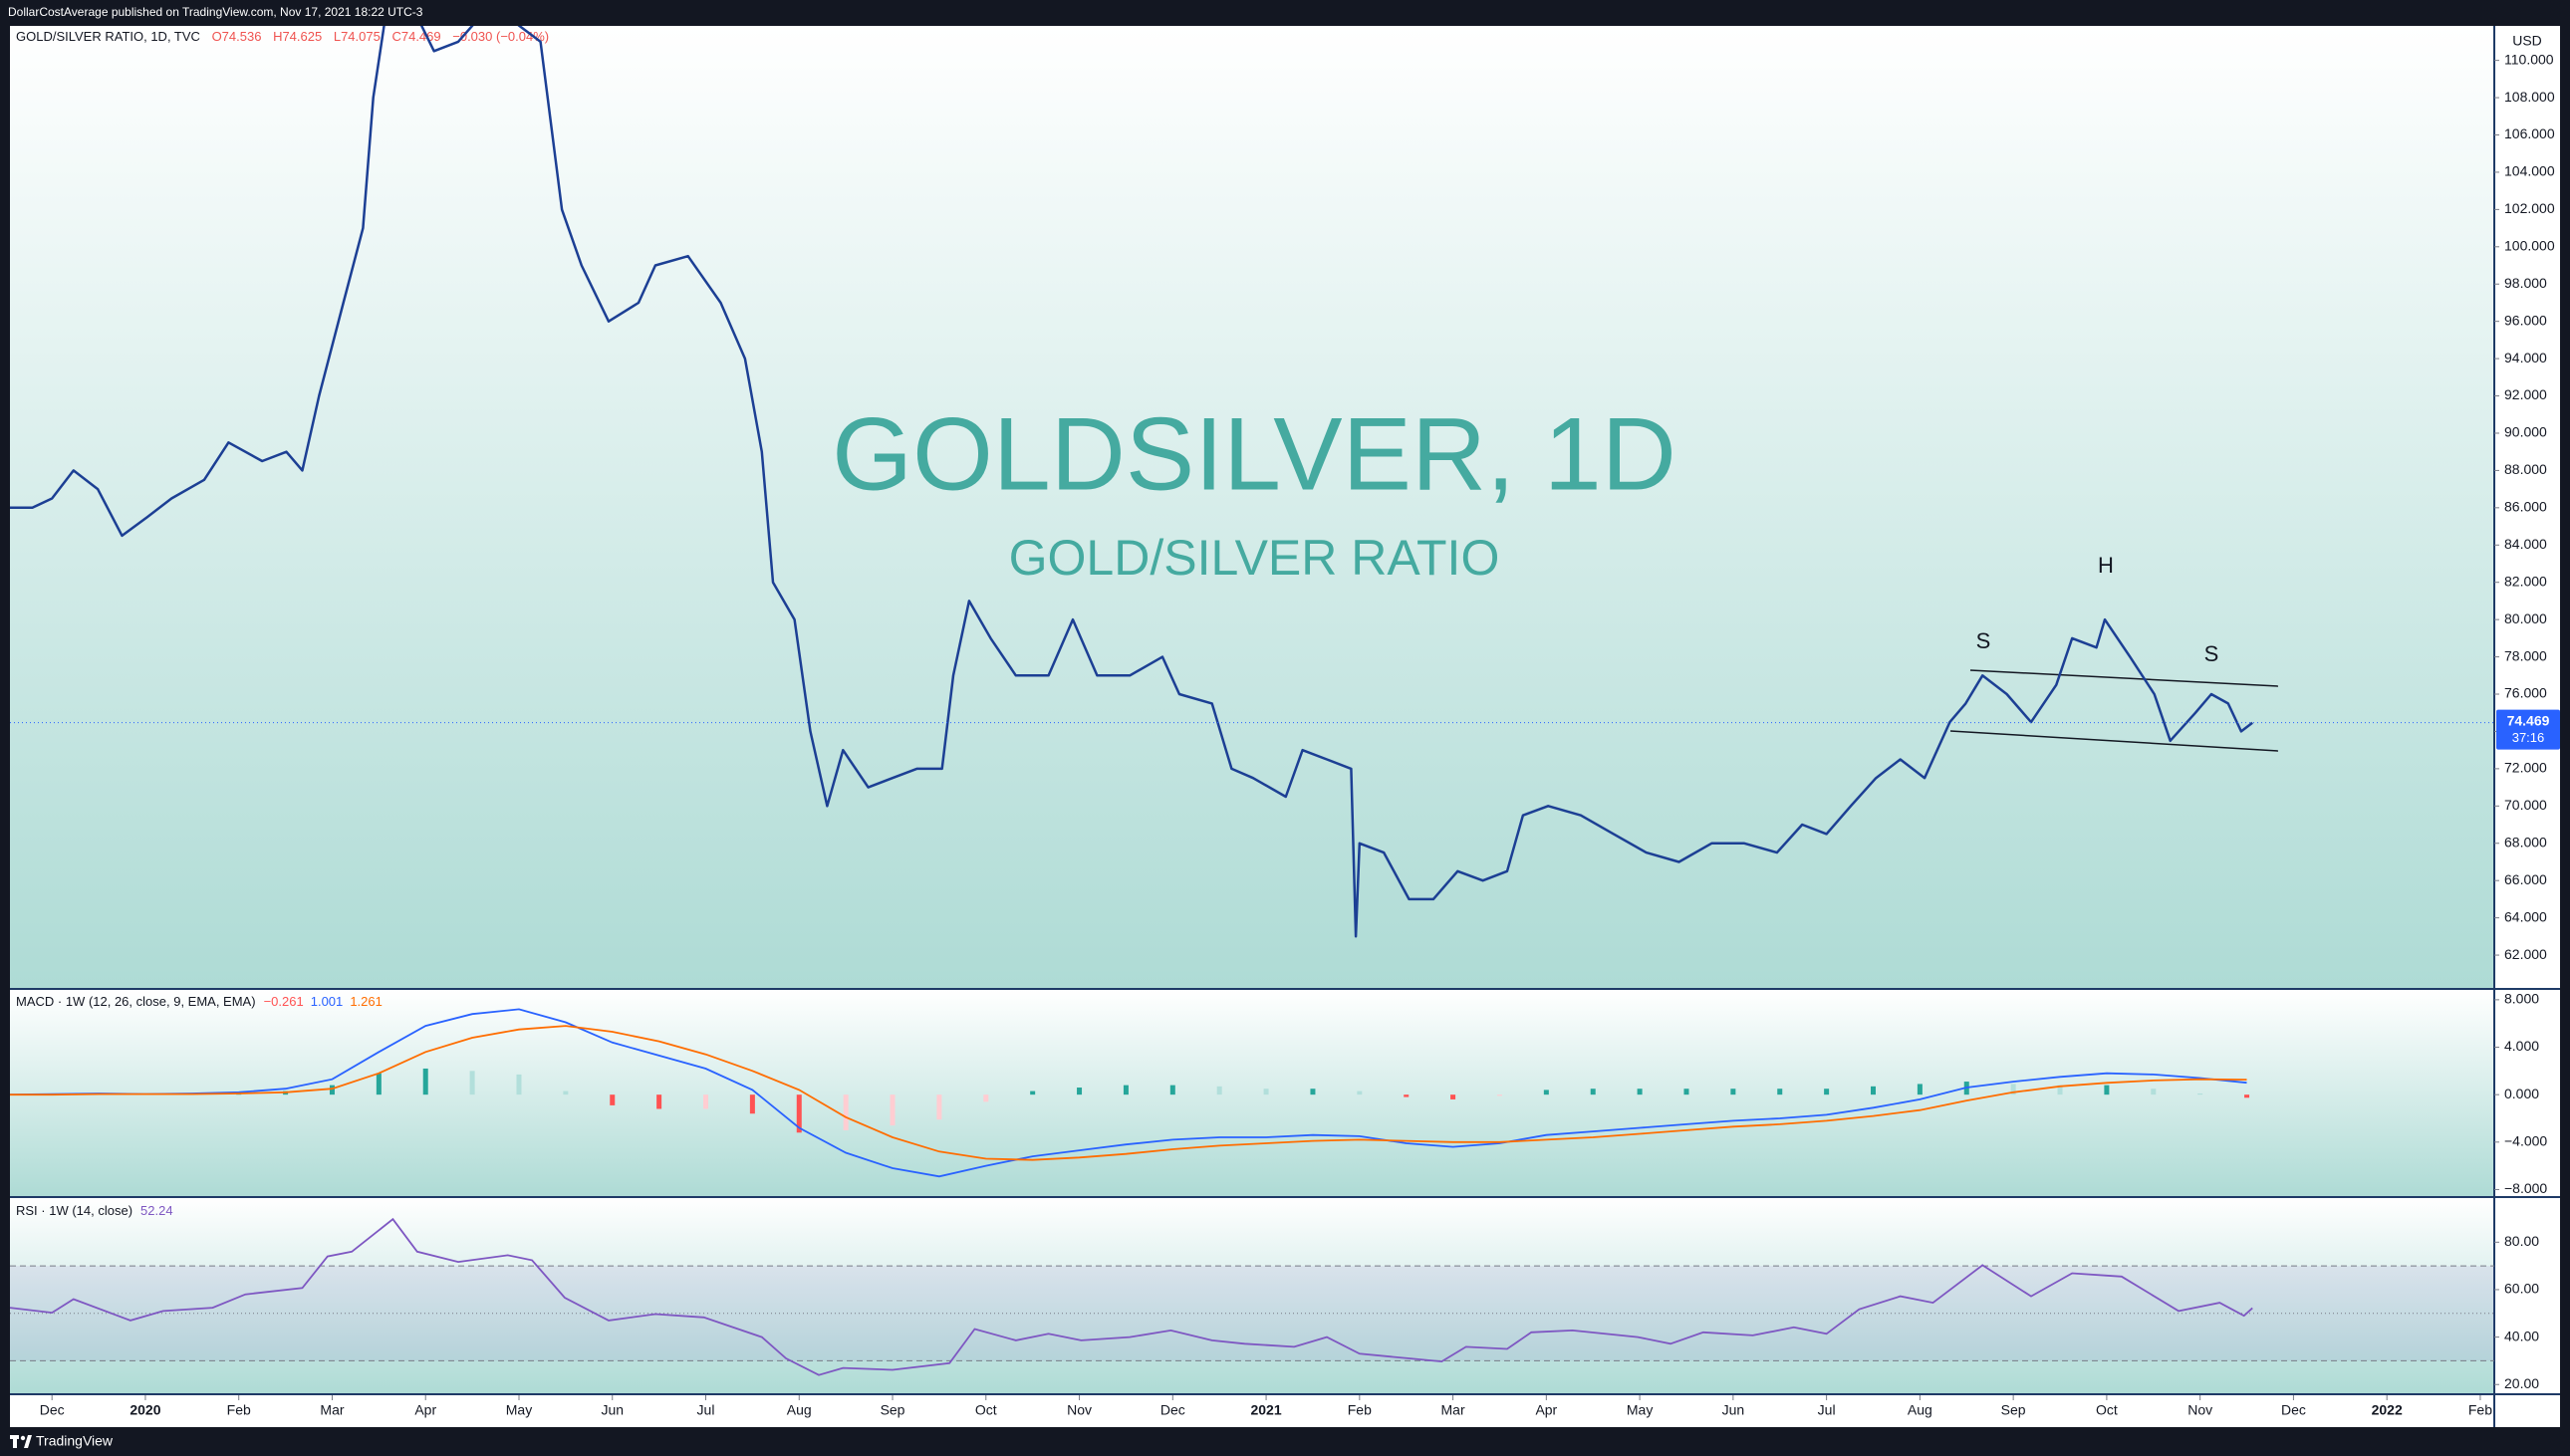 The width and height of the screenshot is (2570, 1456). What do you see at coordinates (2521, 1093) in the screenshot?
I see `y-tick-label: 0.000` at bounding box center [2521, 1093].